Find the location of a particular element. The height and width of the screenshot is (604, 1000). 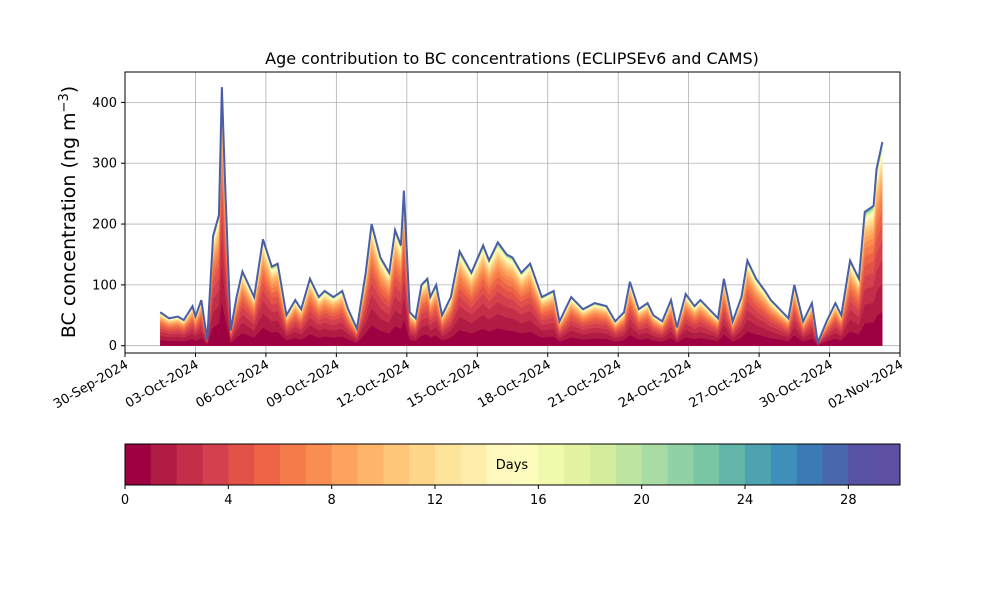

colorbar-tick-label: 24 is located at coordinates (745, 500).